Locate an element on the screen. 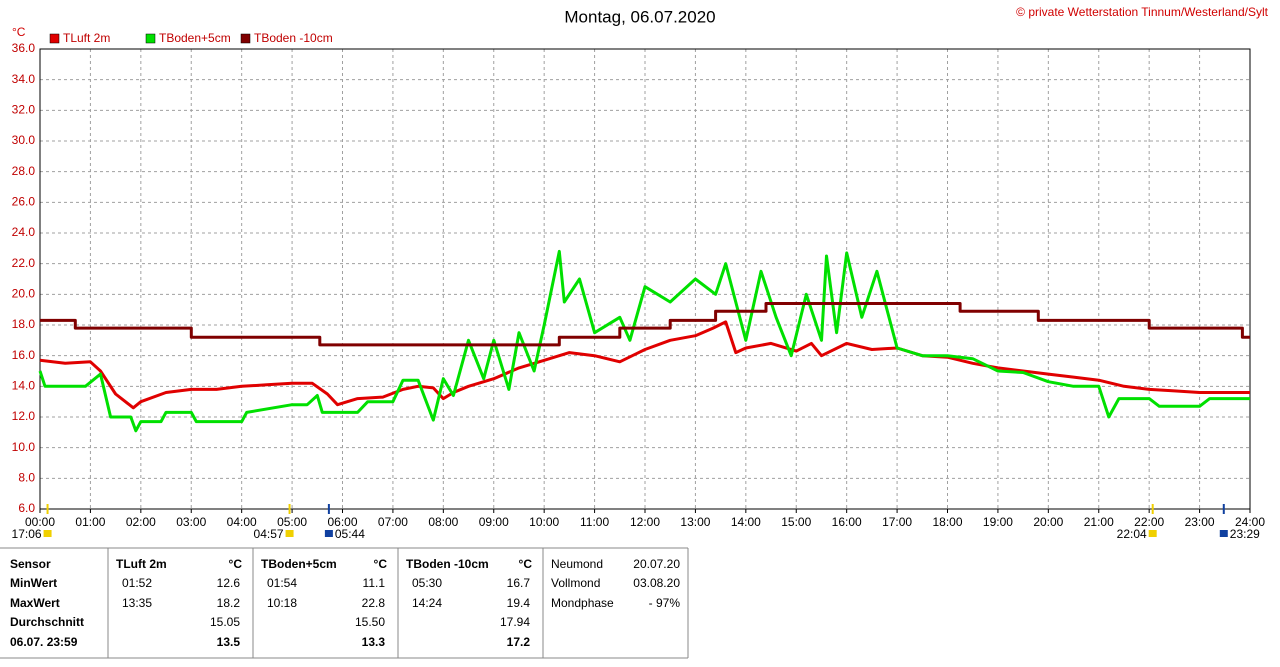 This screenshot has height=667, width=1280. x-tick-label: 02:00 is located at coordinates (141, 522).